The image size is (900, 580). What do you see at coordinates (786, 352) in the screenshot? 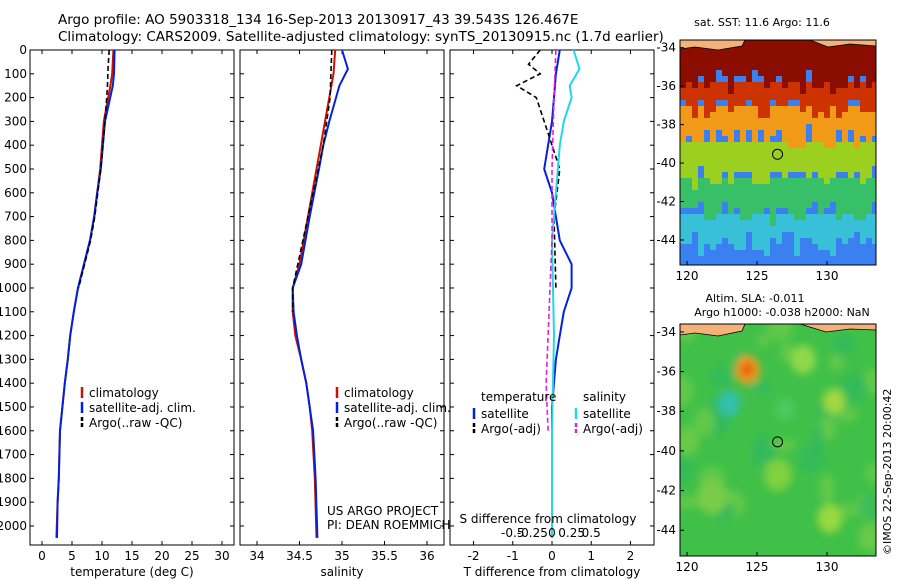
I see `sla-anomaly` at bounding box center [786, 352].